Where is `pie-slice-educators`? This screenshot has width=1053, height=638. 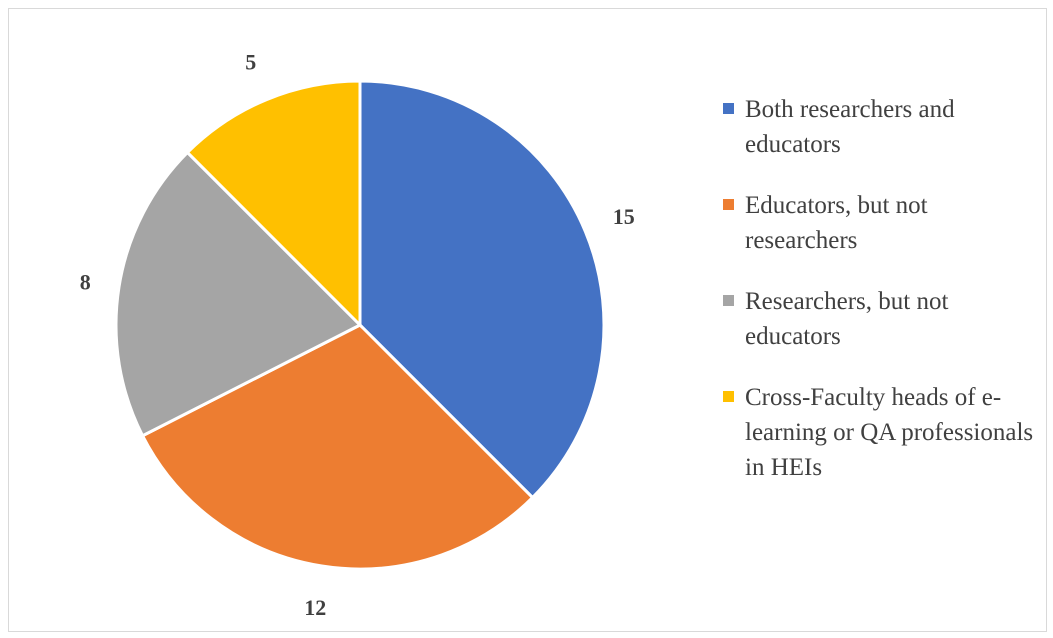 pie-slice-educators is located at coordinates (337, 447).